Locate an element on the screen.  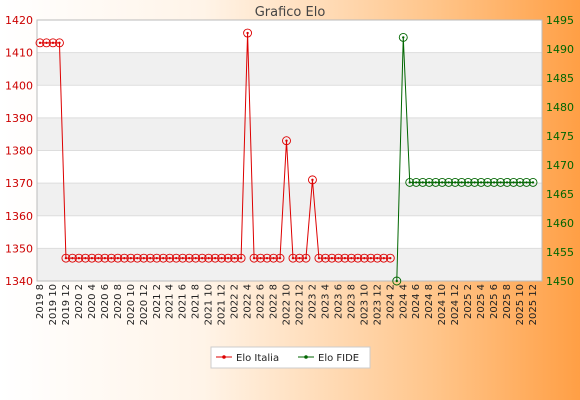
x-tick-label: 2022 10 is located at coordinates (287, 304).